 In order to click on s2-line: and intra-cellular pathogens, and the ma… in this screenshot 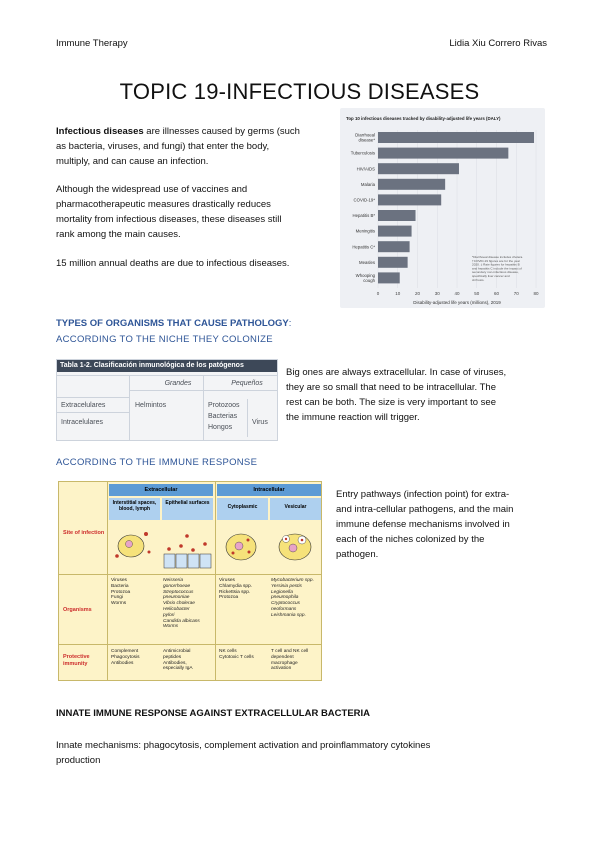, I will do `click(425, 509)`.